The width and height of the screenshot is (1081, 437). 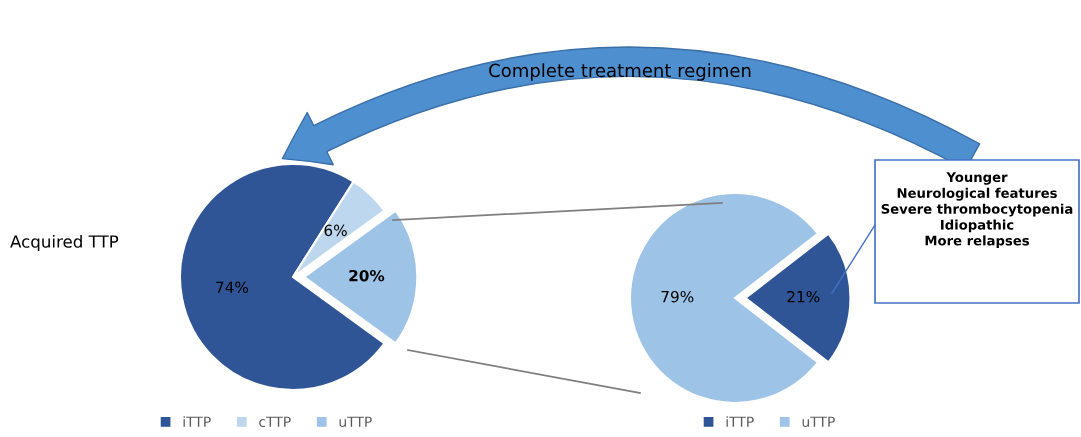 I want to click on text: Complete treatment regimen, so click(x=620, y=72).